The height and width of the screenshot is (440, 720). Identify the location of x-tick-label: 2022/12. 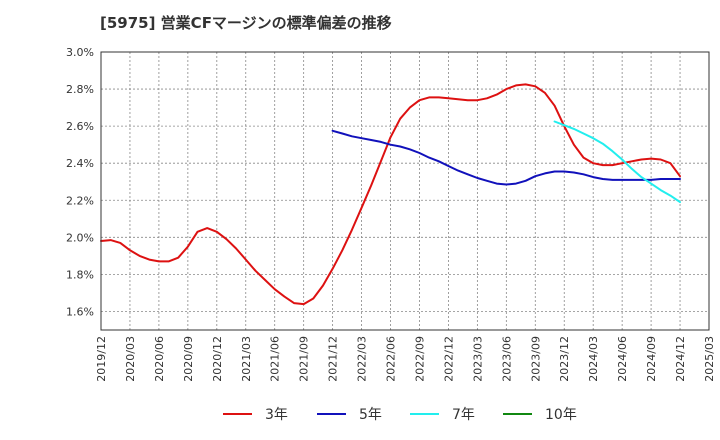
(448, 359).